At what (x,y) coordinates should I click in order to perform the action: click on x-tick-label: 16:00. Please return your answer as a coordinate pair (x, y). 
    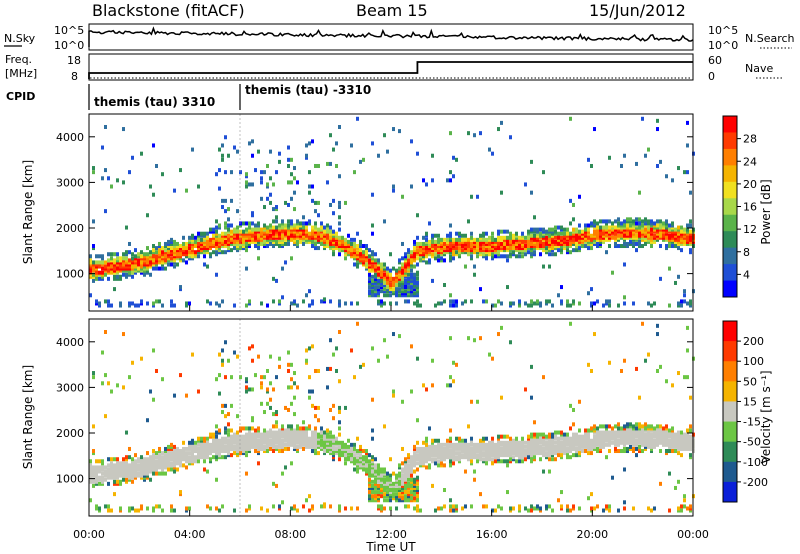
    Looking at the image, I should click on (492, 534).